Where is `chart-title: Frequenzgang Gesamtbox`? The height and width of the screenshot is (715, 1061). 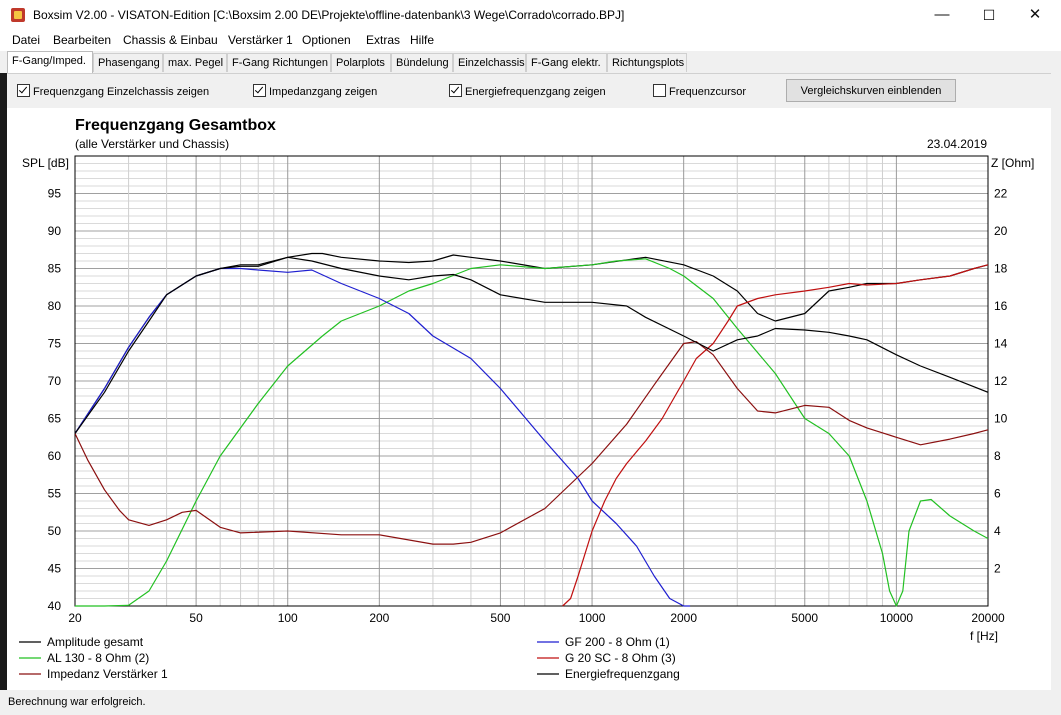
chart-title: Frequenzgang Gesamtbox is located at coordinates (175, 125).